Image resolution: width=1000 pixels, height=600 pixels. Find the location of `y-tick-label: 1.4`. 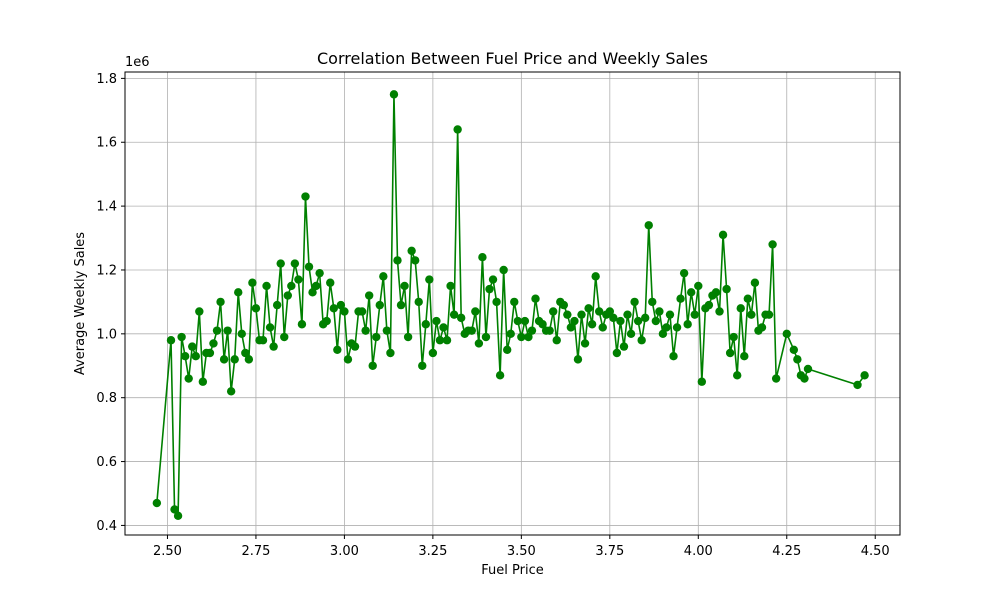

y-tick-label: 1.4 is located at coordinates (106, 207).